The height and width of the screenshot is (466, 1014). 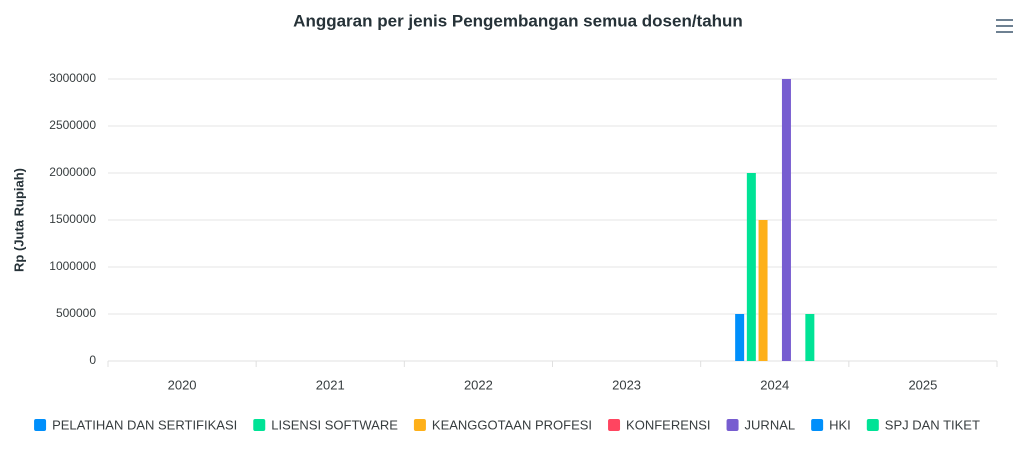 I want to click on legend-item: PELATIHAN DAN SERTIFIKASI, so click(x=135, y=424).